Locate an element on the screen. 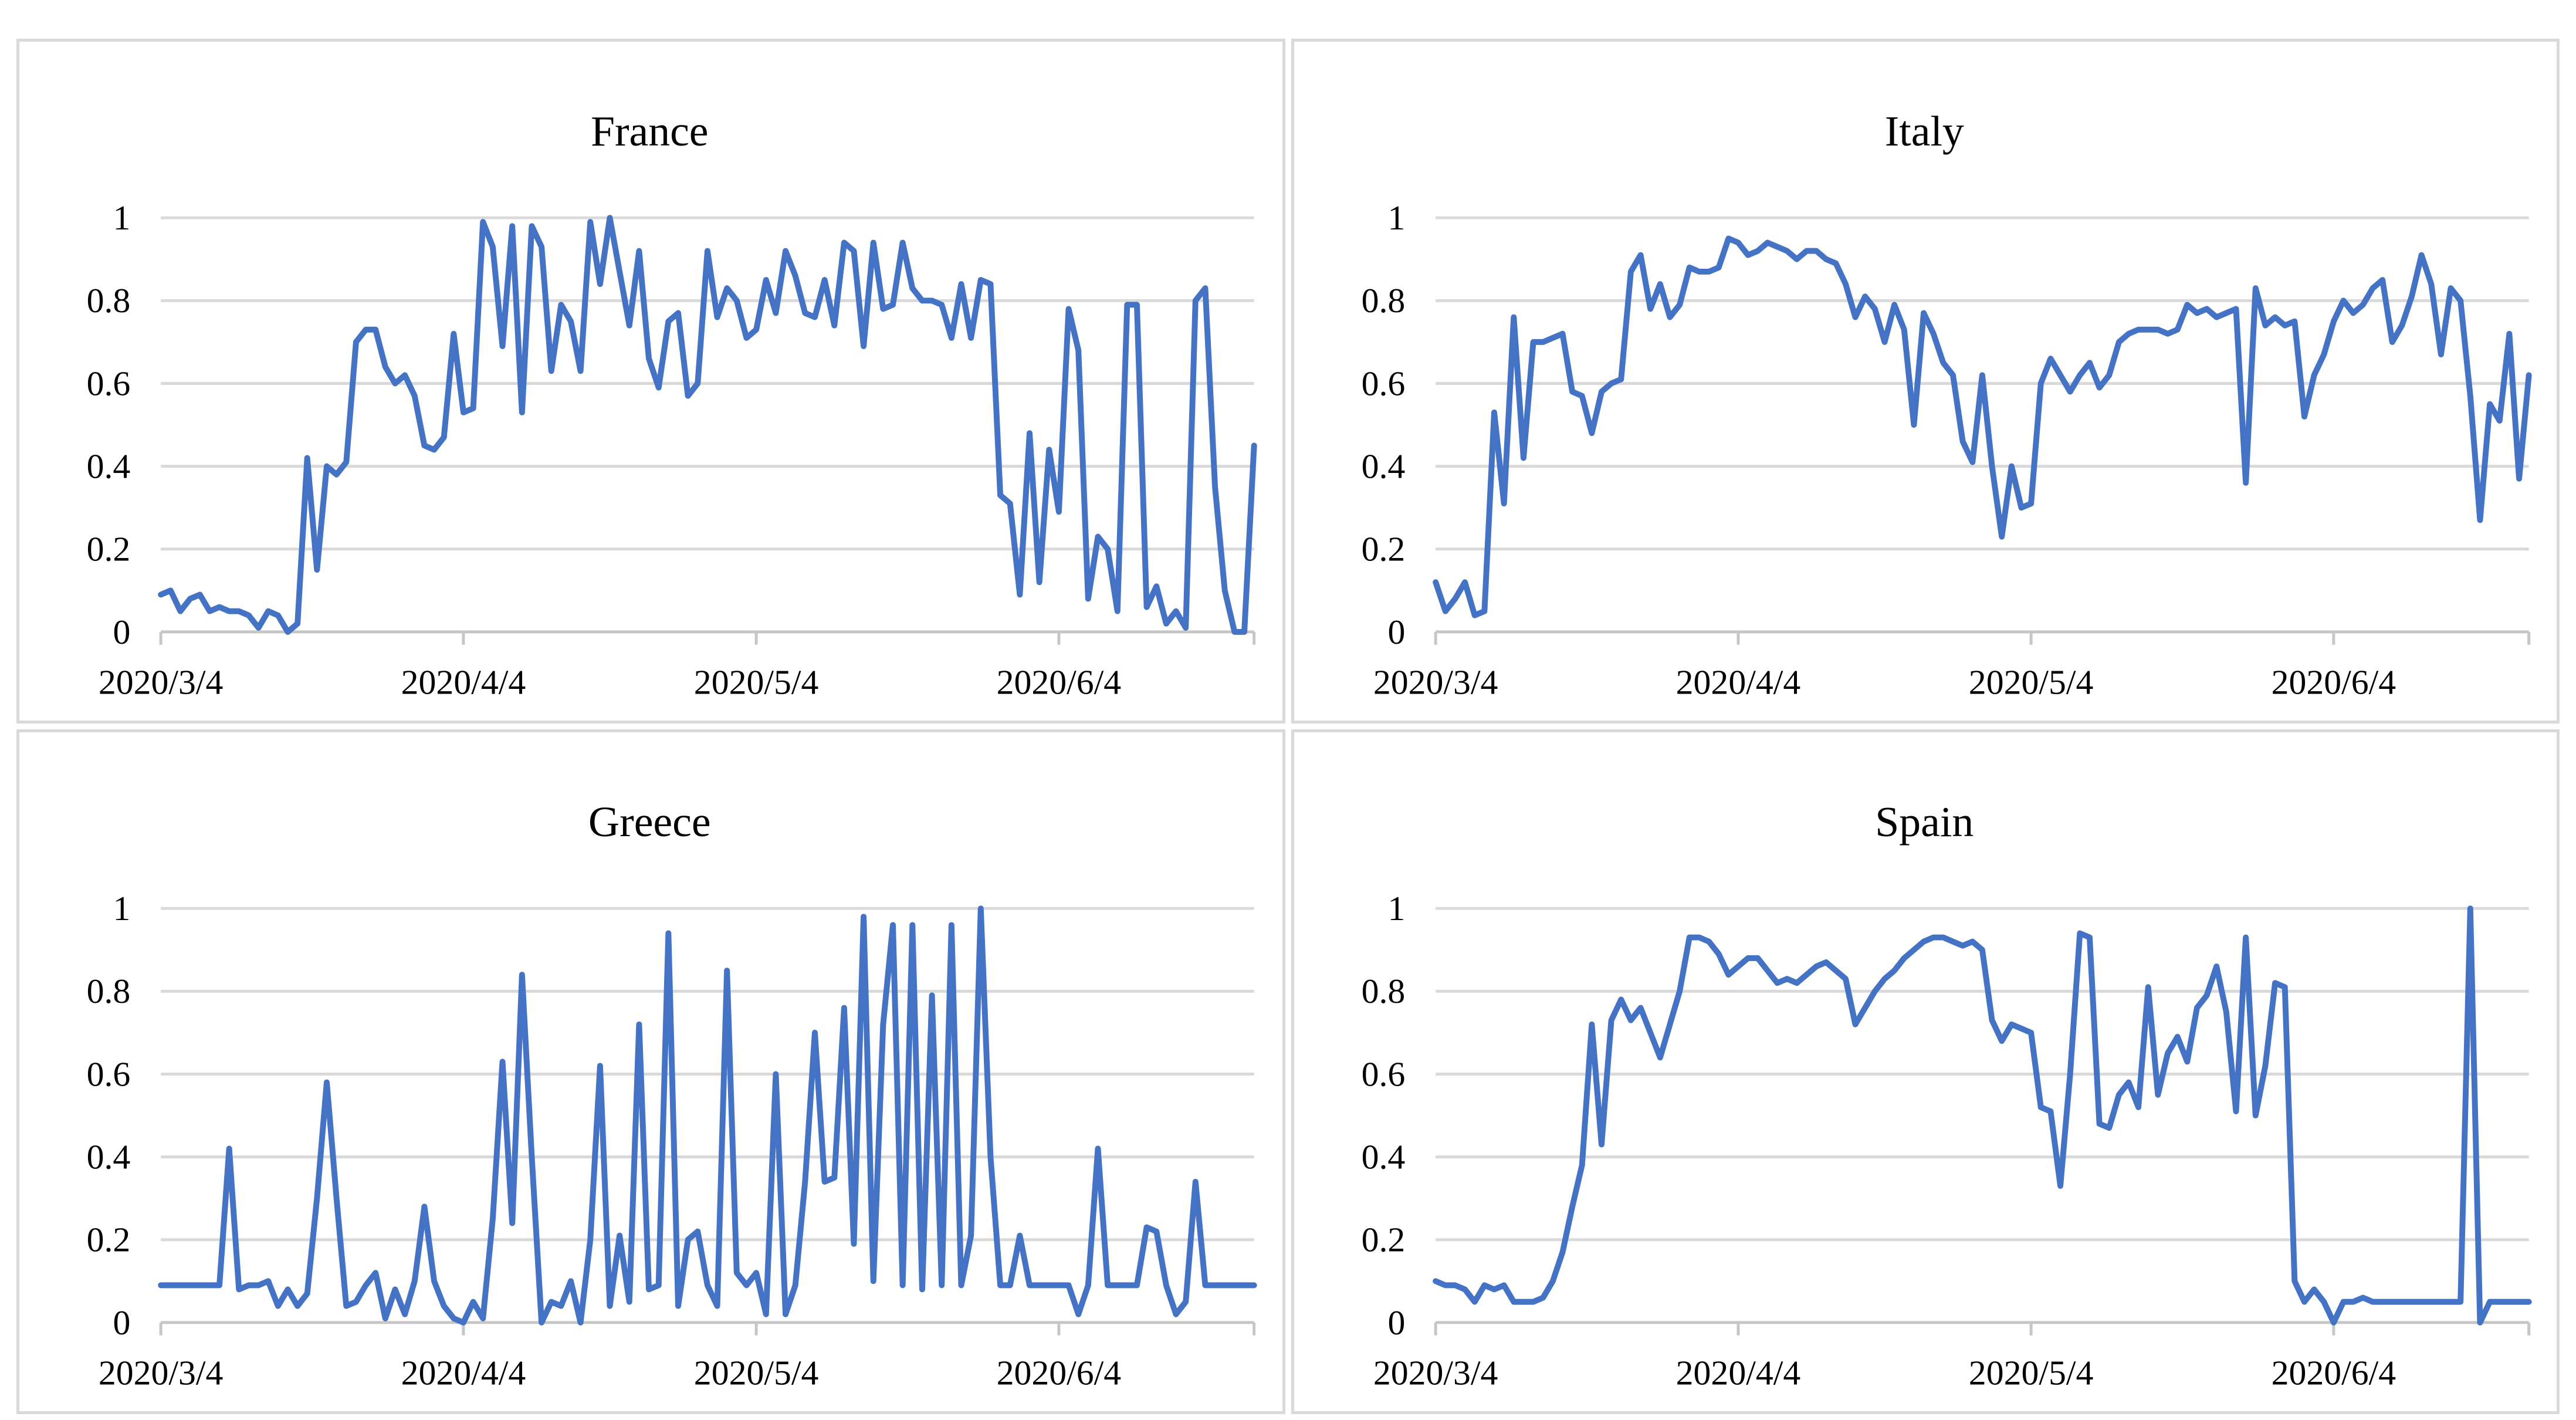 The width and height of the screenshot is (2576, 1420). chart-title: Greece is located at coordinates (649, 822).